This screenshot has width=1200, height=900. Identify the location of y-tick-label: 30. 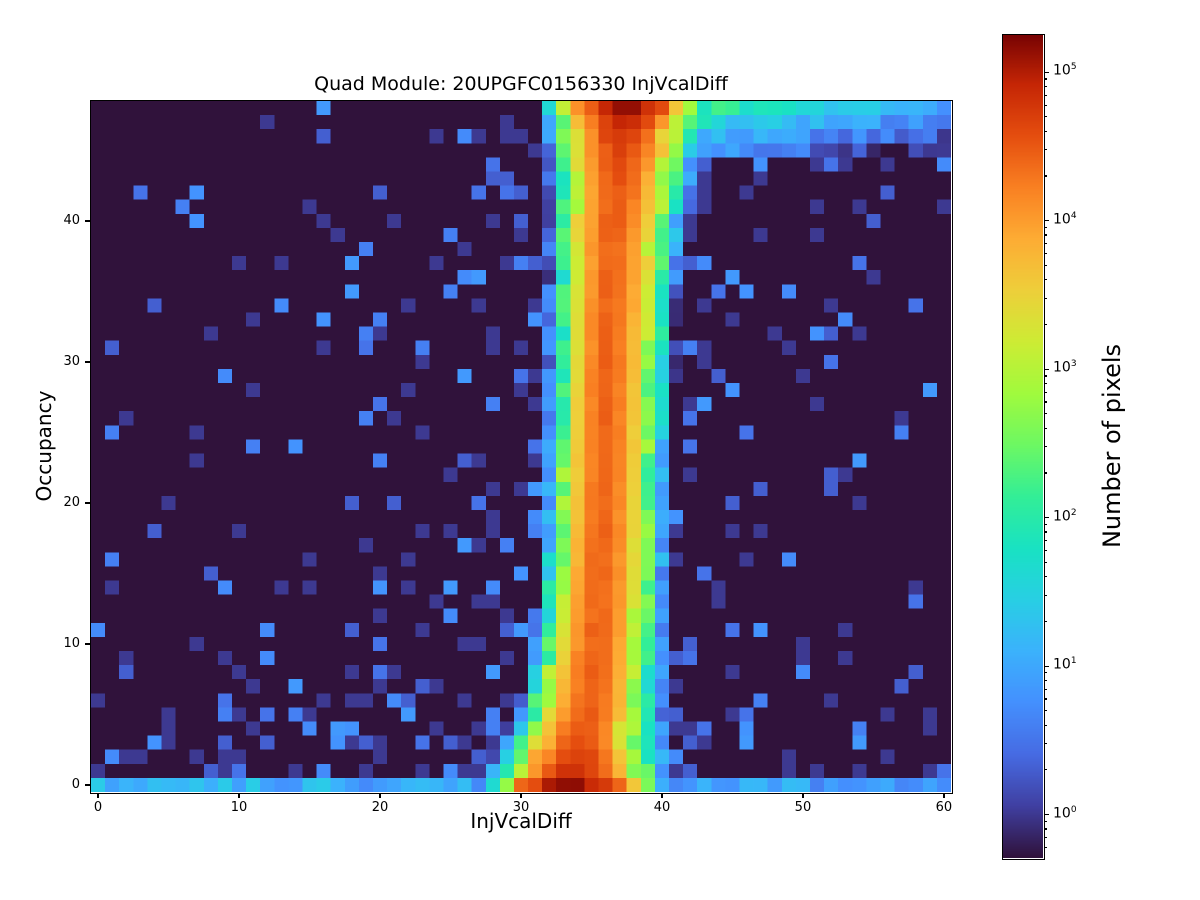
(71, 361).